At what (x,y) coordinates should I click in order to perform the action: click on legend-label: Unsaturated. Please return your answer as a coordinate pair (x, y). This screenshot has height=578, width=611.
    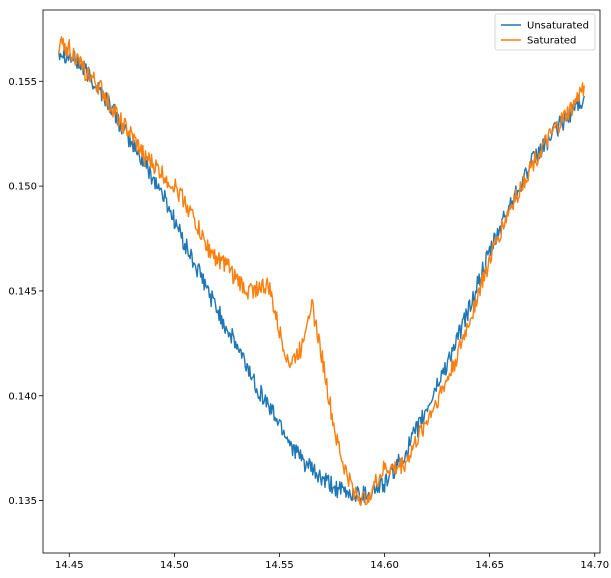
    Looking at the image, I should click on (558, 26).